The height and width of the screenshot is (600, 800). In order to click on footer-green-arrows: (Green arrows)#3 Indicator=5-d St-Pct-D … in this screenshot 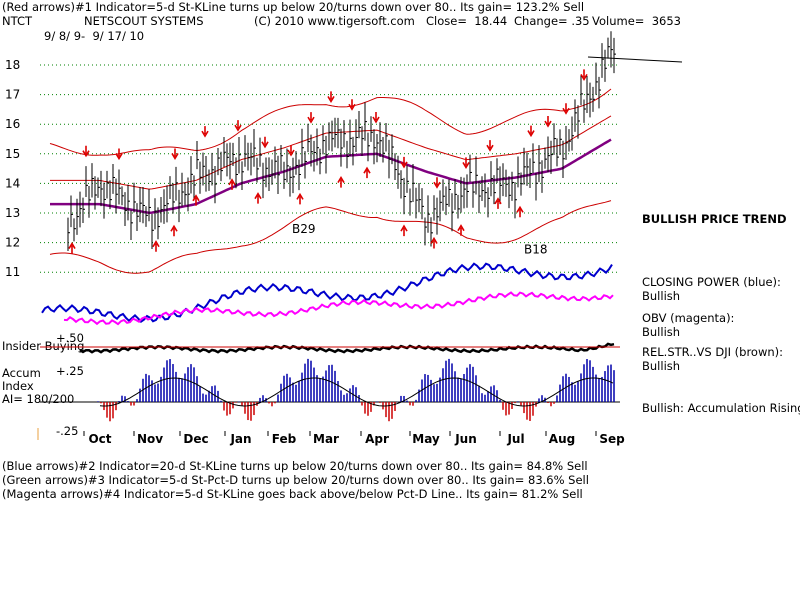, I will do `click(295, 480)`.